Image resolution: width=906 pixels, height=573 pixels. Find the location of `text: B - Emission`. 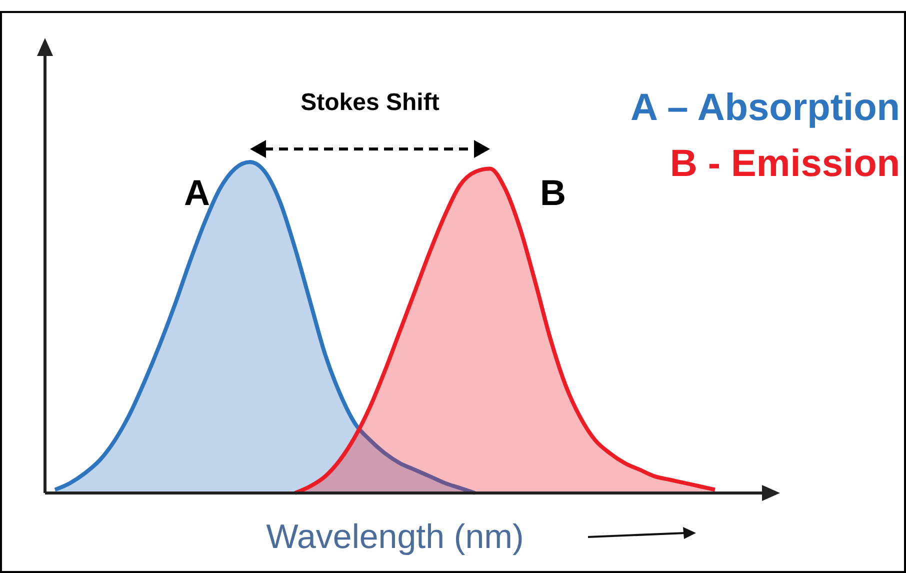

text: B - Emission is located at coordinates (785, 164).